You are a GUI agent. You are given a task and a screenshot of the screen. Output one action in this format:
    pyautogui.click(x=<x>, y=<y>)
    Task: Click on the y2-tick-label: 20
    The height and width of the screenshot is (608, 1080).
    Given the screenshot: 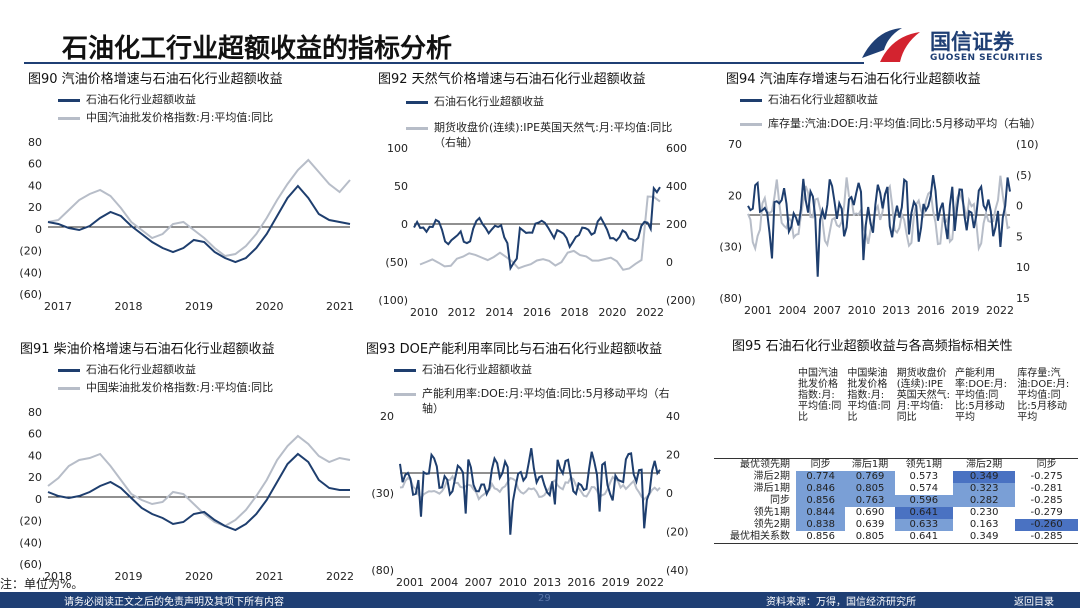 What is the action you would take?
    pyautogui.click(x=673, y=455)
    